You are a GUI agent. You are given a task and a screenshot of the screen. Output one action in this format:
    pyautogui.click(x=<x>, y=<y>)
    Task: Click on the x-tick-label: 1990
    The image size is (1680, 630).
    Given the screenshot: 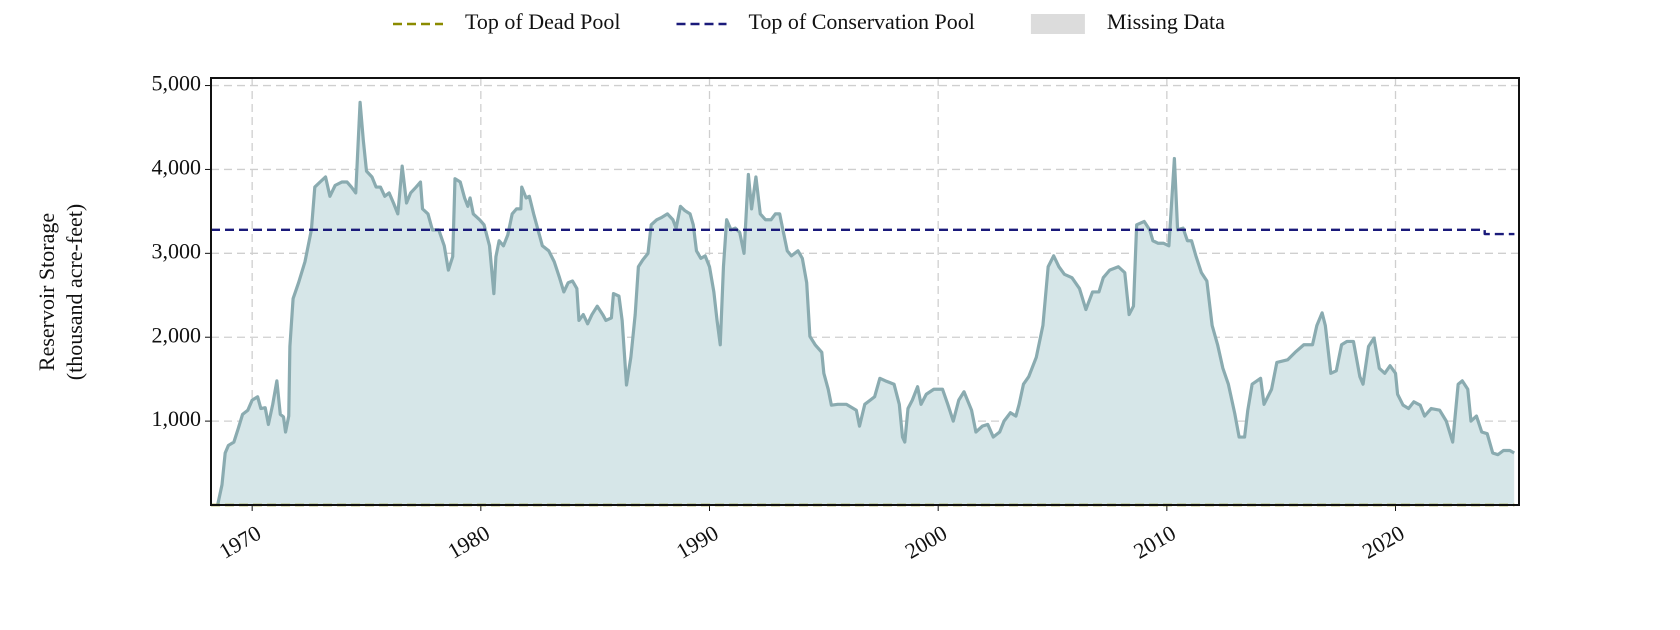 What is the action you would take?
    pyautogui.click(x=697, y=542)
    